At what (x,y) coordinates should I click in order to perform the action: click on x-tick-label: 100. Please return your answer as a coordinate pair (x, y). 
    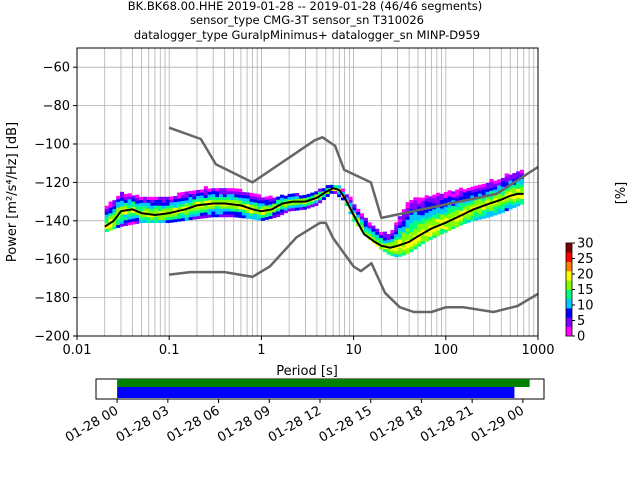
    Looking at the image, I should click on (445, 350).